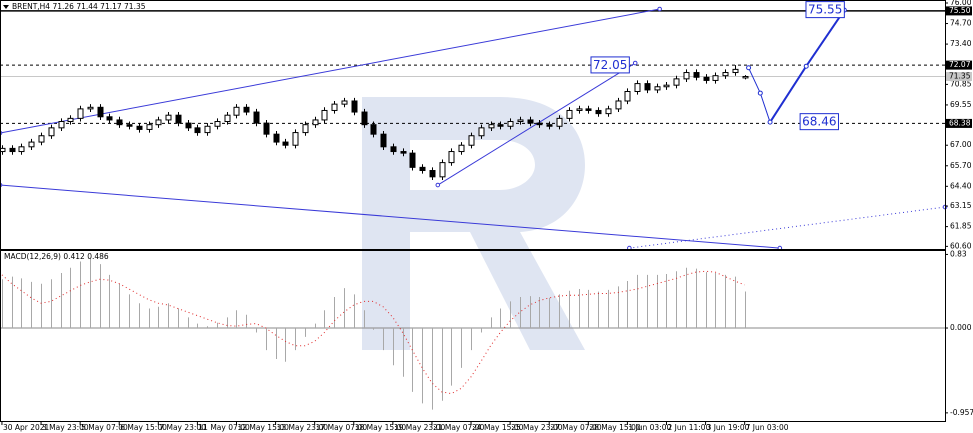  I want to click on y-tick-label: 65.70, so click(961, 165).